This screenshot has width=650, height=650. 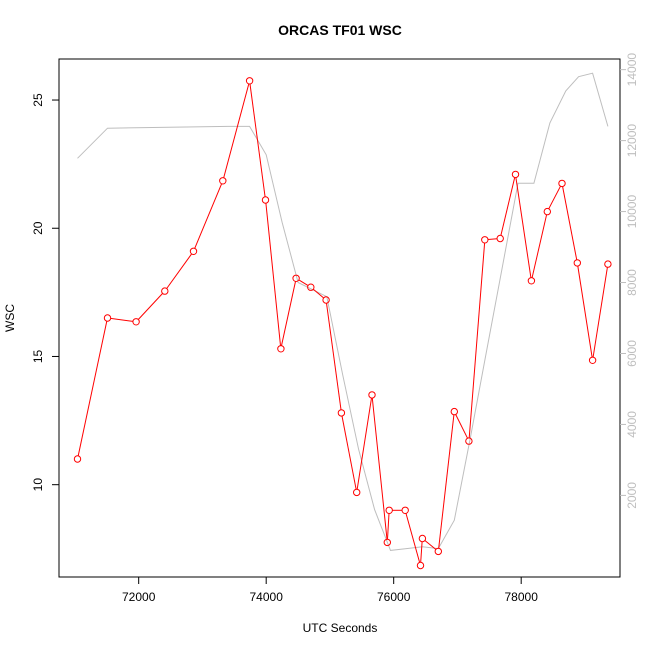 What do you see at coordinates (340, 30) in the screenshot?
I see `chart-title: ORCAS TF01 WSC` at bounding box center [340, 30].